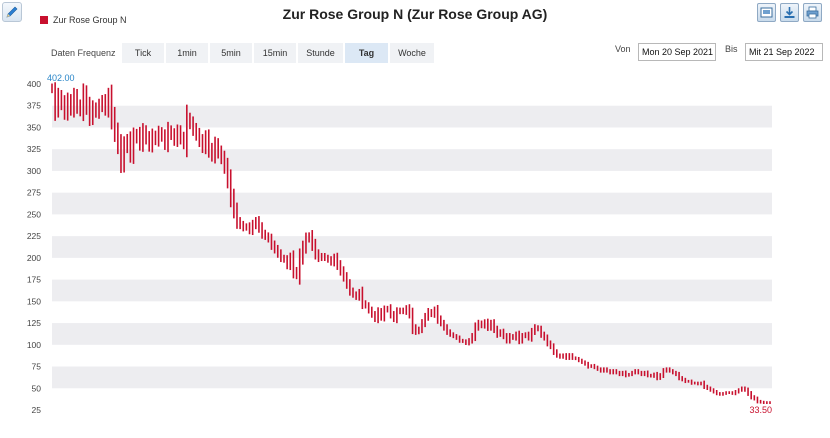 The height and width of the screenshot is (438, 830). What do you see at coordinates (731, 49) in the screenshot?
I see `to-label: Bis` at bounding box center [731, 49].